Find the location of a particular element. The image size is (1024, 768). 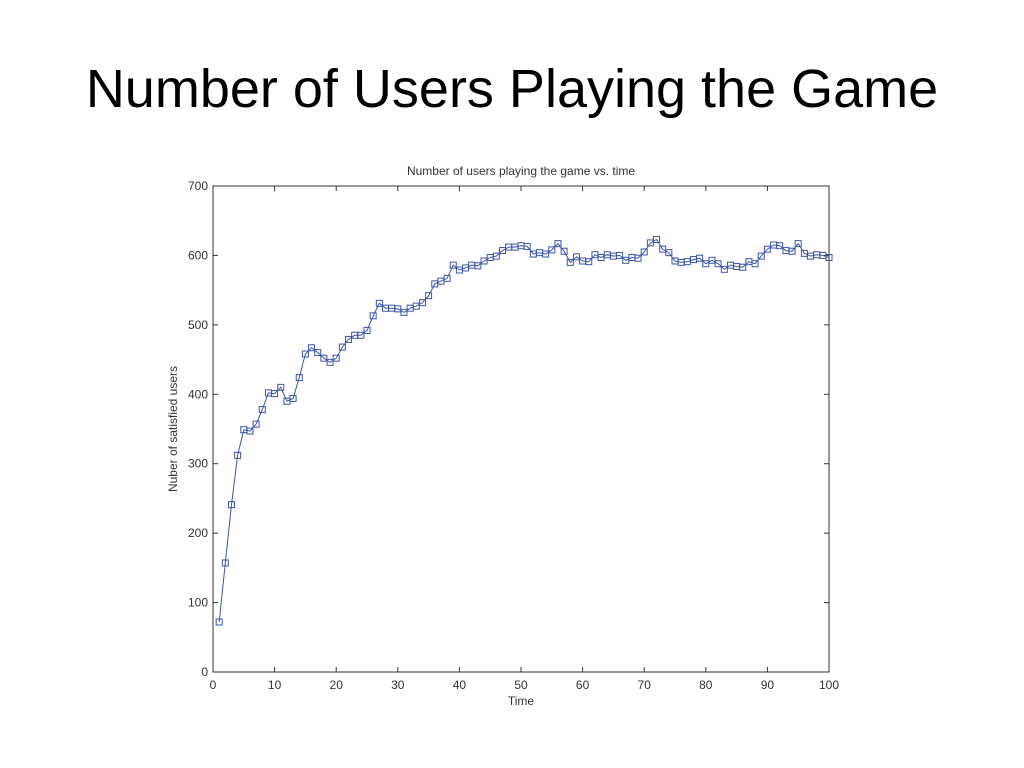

x-tick-label: 40 is located at coordinates (460, 685).